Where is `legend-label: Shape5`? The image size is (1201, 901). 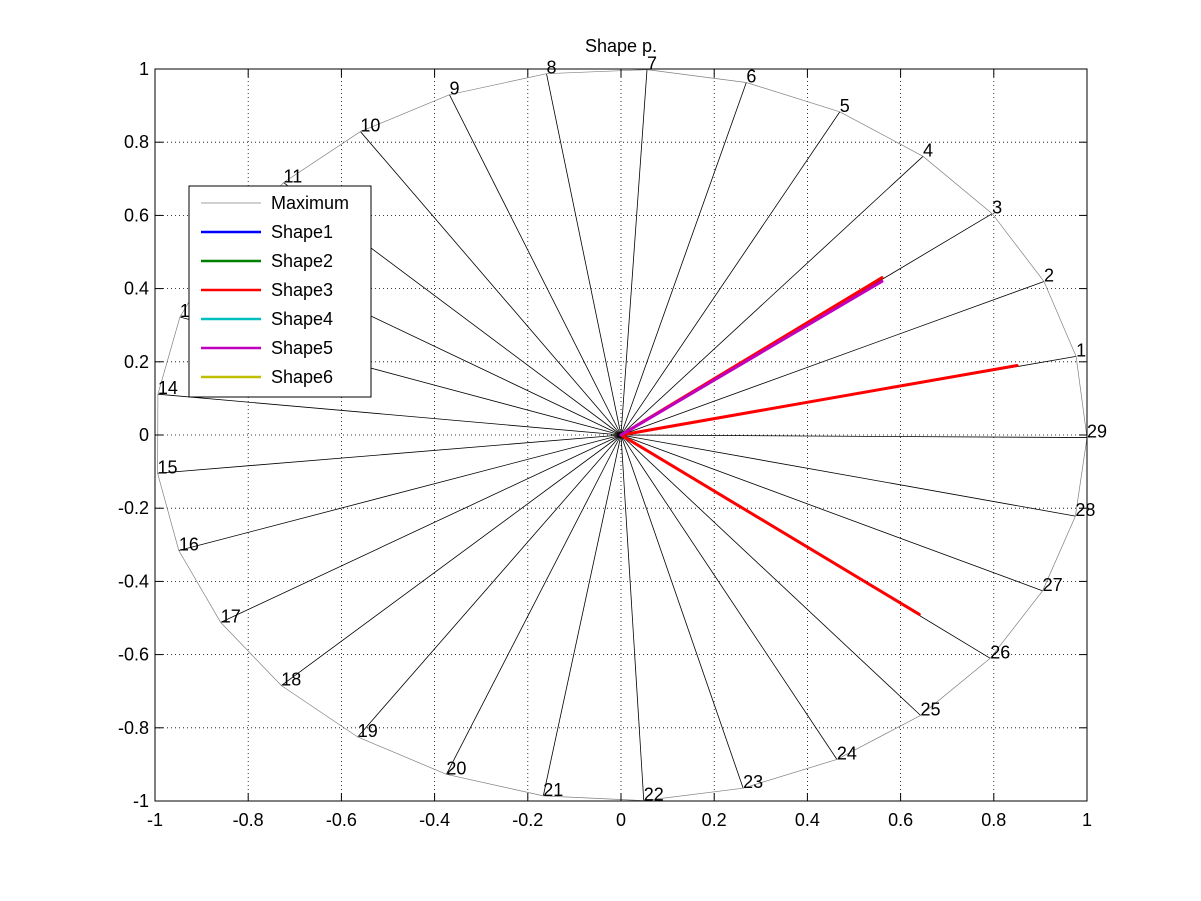 legend-label: Shape5 is located at coordinates (302, 348).